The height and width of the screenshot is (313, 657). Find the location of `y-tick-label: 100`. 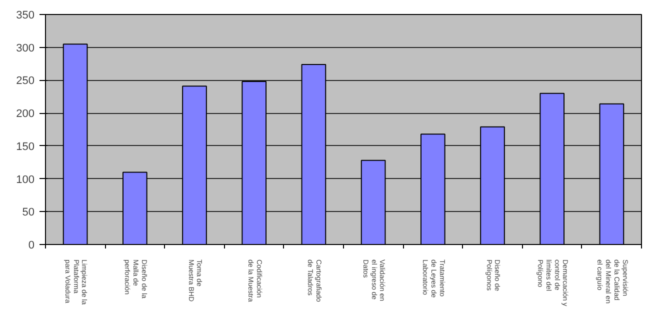

y-tick-label: 100 is located at coordinates (25, 180).